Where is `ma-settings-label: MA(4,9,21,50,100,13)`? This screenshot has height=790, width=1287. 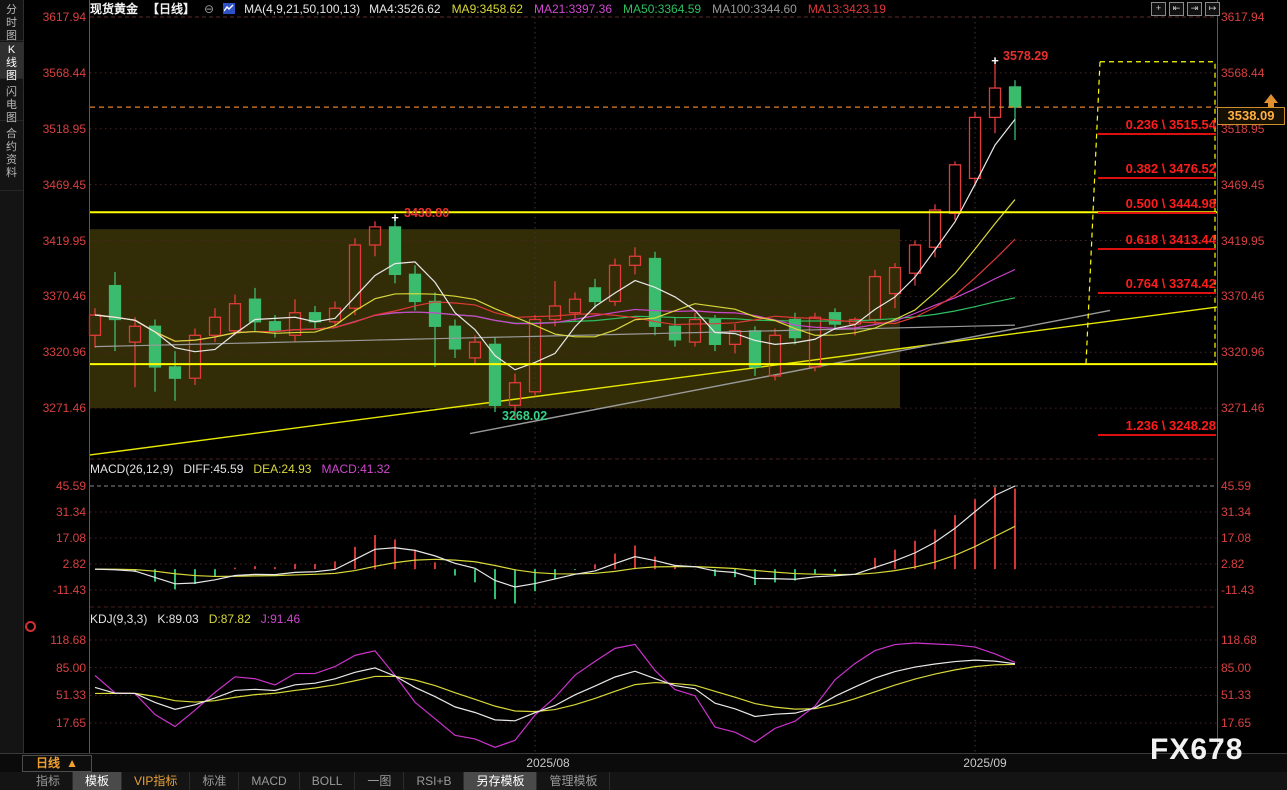 ma-settings-label: MA(4,9,21,50,100,13) is located at coordinates (302, 8).